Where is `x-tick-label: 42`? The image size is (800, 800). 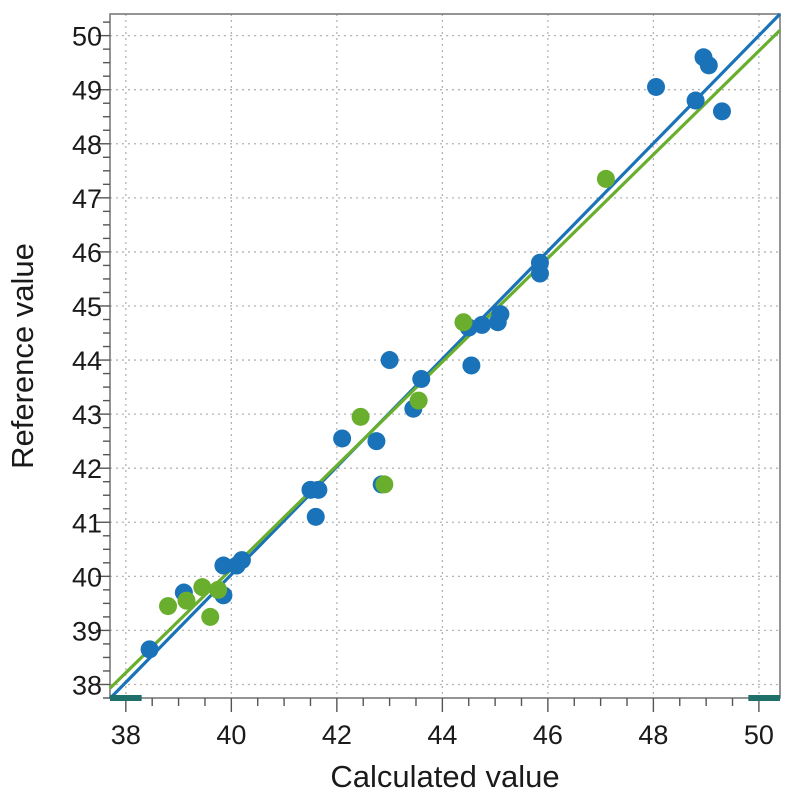 x-tick-label: 42 is located at coordinates (337, 735).